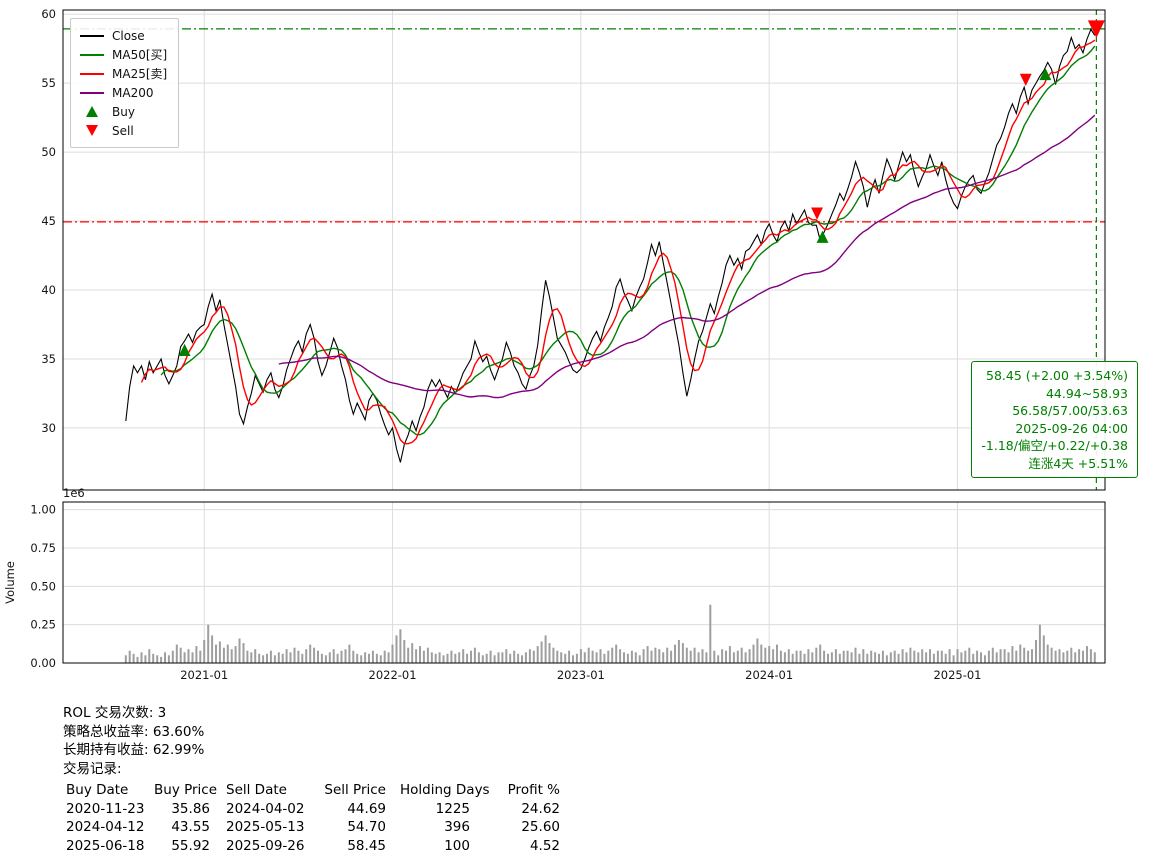 This screenshot has width=1160, height=862. What do you see at coordinates (1078, 463) in the screenshot?
I see `annotation-streak-line: 连涨4天 +5.51%` at bounding box center [1078, 463].